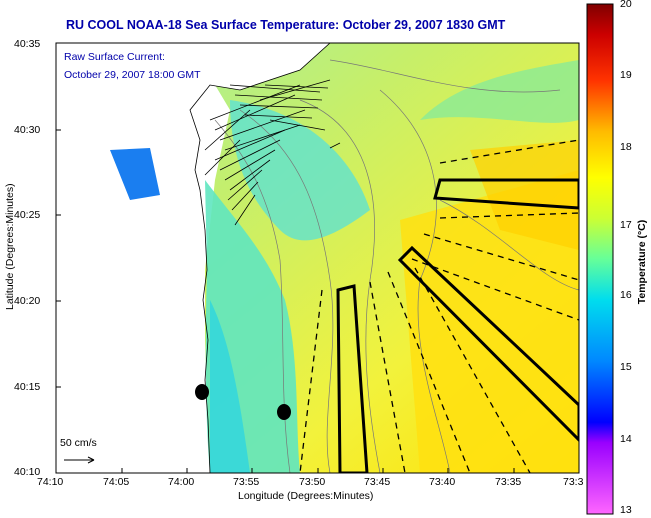 The image size is (651, 518). What do you see at coordinates (642, 262) in the screenshot?
I see `colorbar-label: Temperature (°C)` at bounding box center [642, 262].